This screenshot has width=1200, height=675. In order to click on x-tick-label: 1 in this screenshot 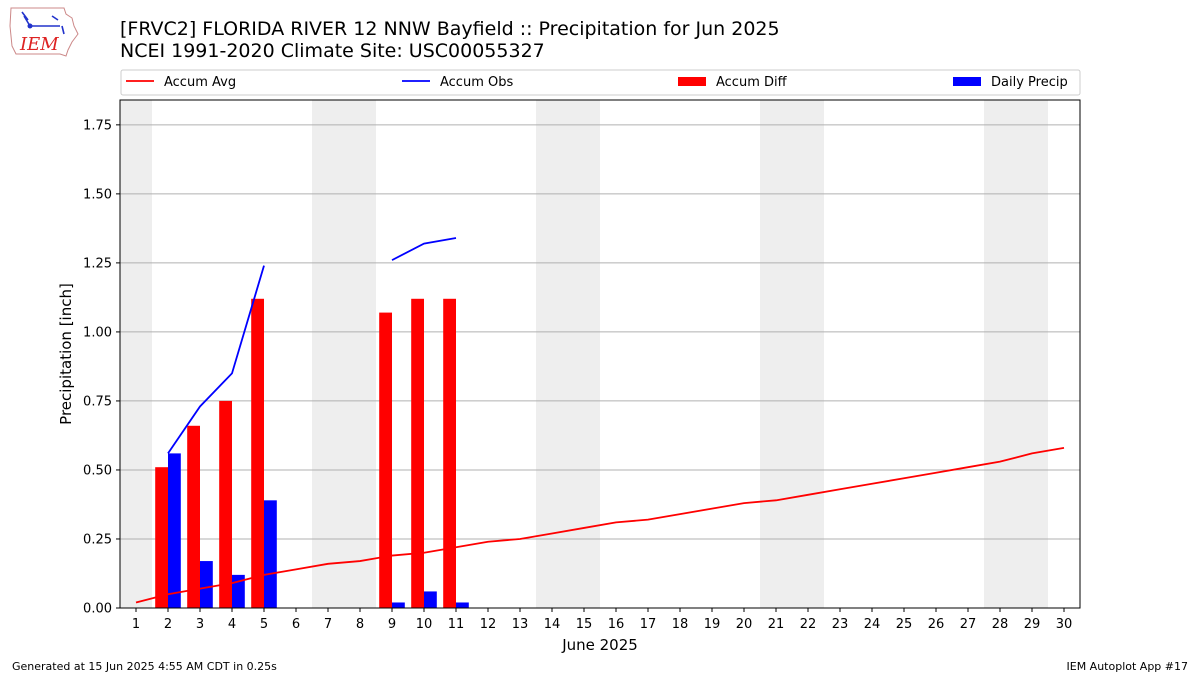, I will do `click(136, 624)`.